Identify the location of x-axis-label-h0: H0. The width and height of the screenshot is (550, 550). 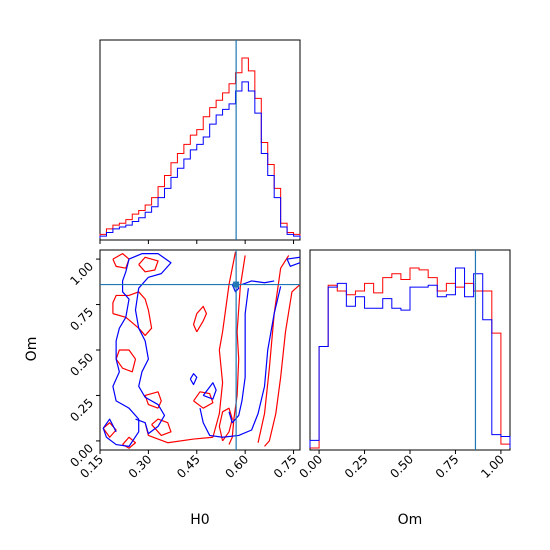
(199, 520).